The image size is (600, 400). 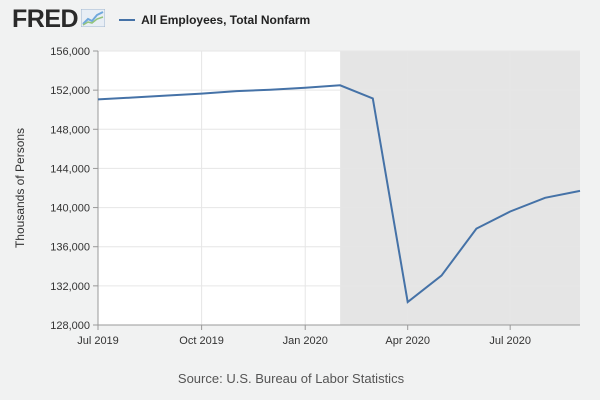 What do you see at coordinates (407, 341) in the screenshot?
I see `x-tick-label: Apr 2020` at bounding box center [407, 341].